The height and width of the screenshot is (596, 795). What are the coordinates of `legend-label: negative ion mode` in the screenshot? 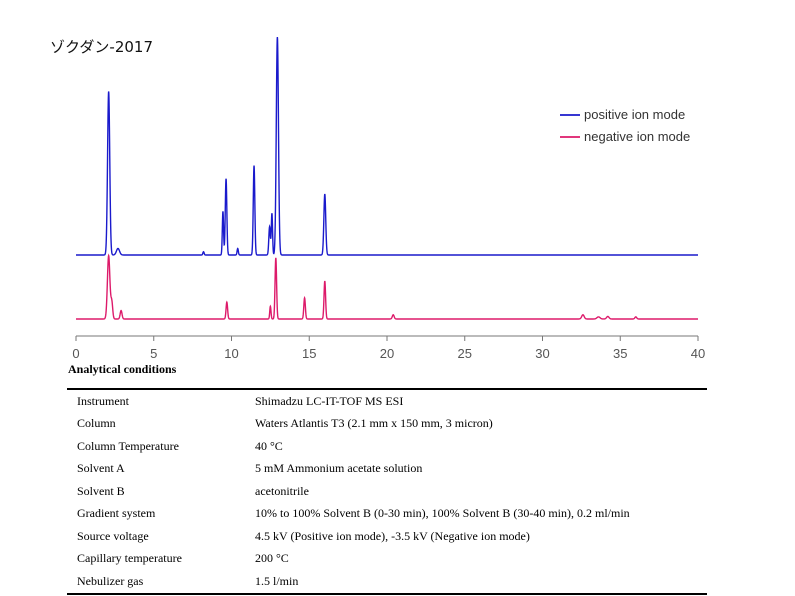 It's located at (637, 136).